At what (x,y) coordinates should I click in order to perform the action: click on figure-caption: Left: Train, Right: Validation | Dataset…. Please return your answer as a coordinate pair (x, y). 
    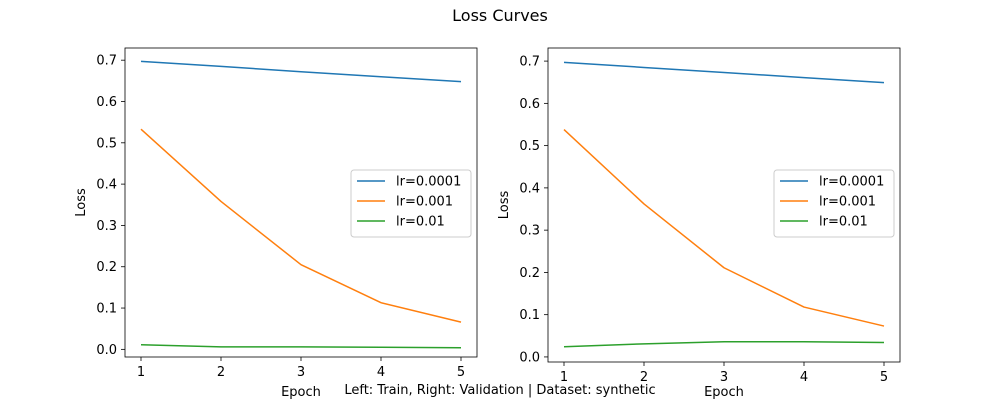
    Looking at the image, I should click on (500, 390).